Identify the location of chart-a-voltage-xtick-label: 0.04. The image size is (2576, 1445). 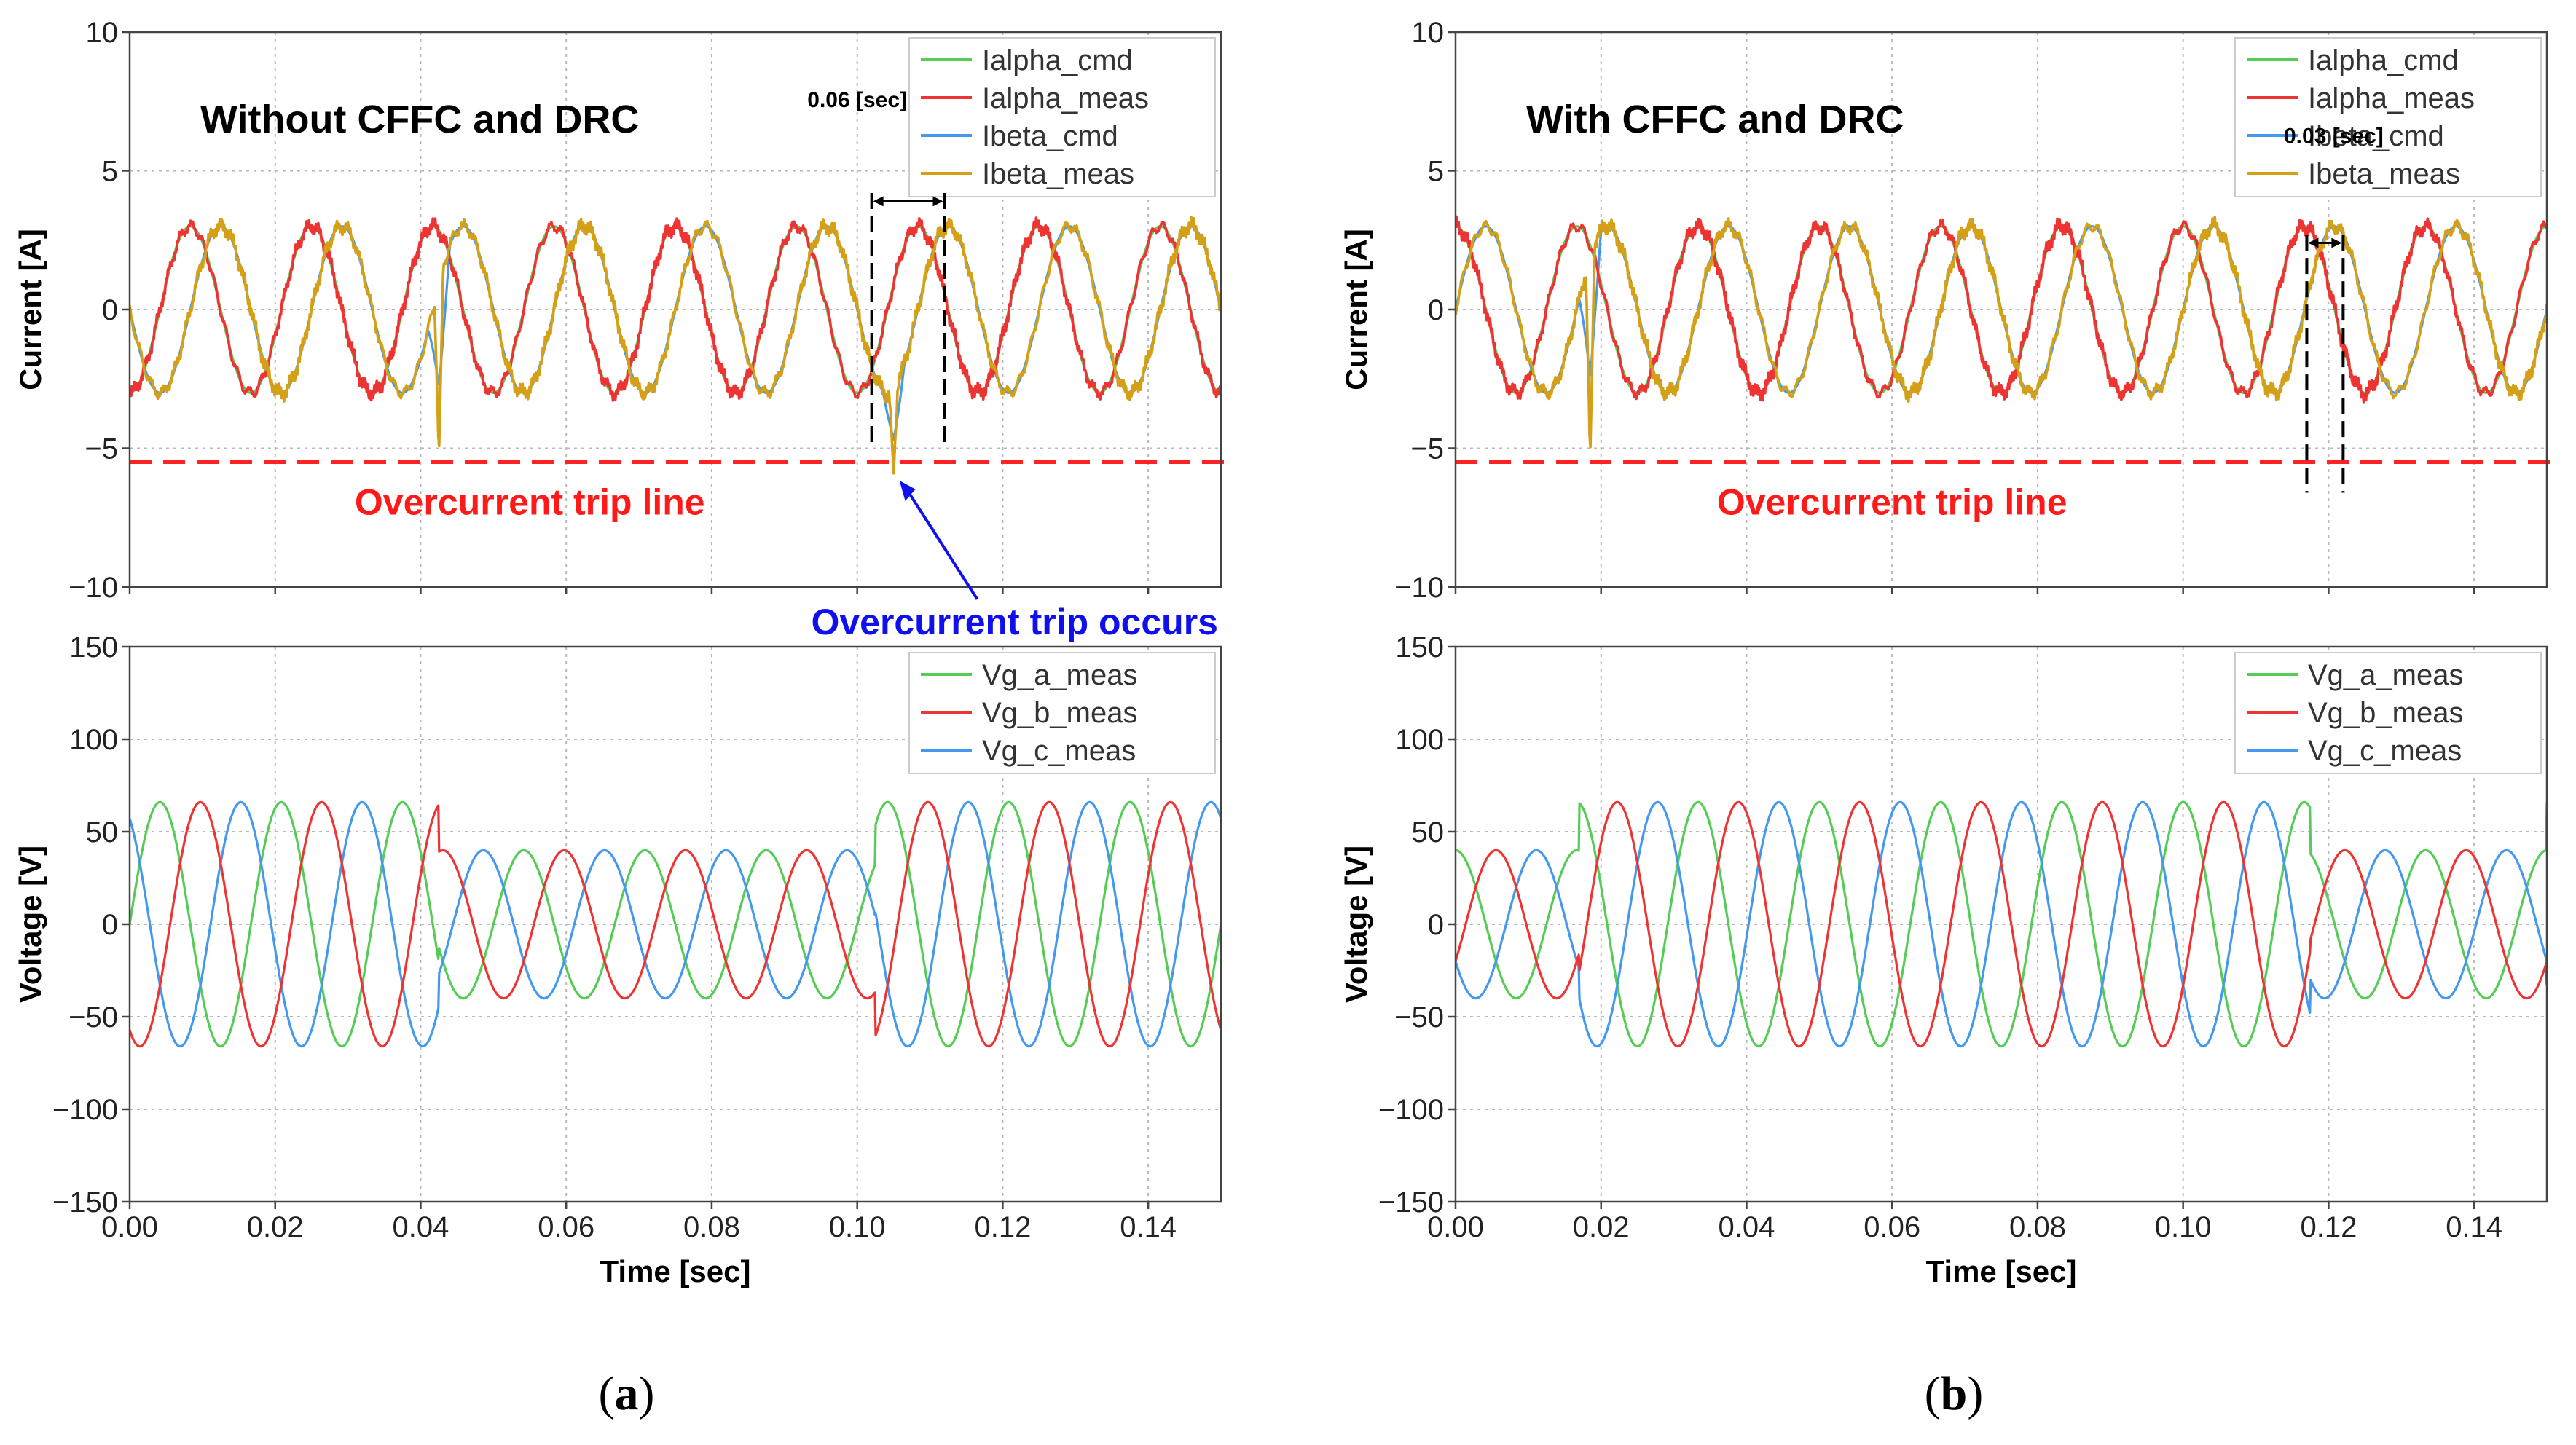
(421, 1227).